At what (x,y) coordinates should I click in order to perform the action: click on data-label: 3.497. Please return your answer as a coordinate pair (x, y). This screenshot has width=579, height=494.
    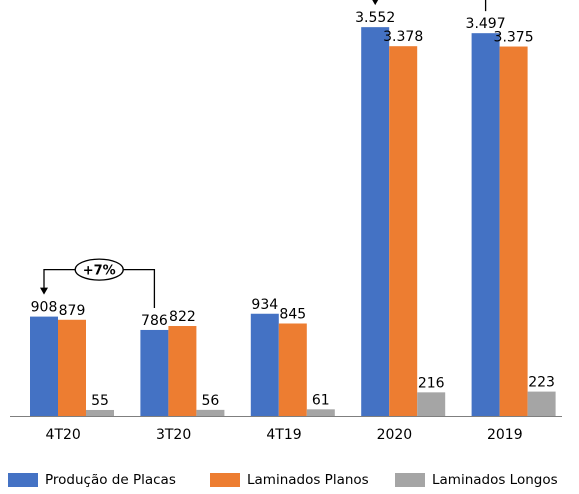
    Looking at the image, I should click on (486, 24).